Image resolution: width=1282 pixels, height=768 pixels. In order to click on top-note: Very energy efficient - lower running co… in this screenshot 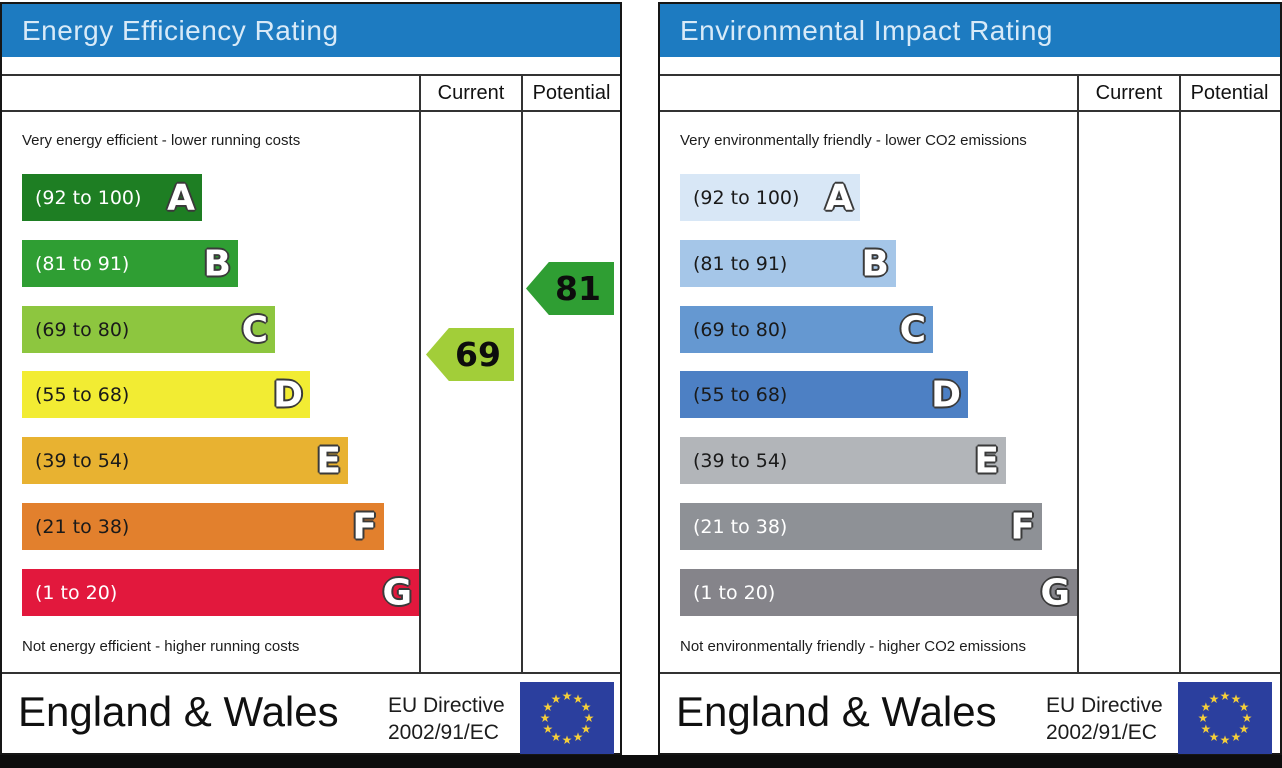, I will do `click(161, 140)`.